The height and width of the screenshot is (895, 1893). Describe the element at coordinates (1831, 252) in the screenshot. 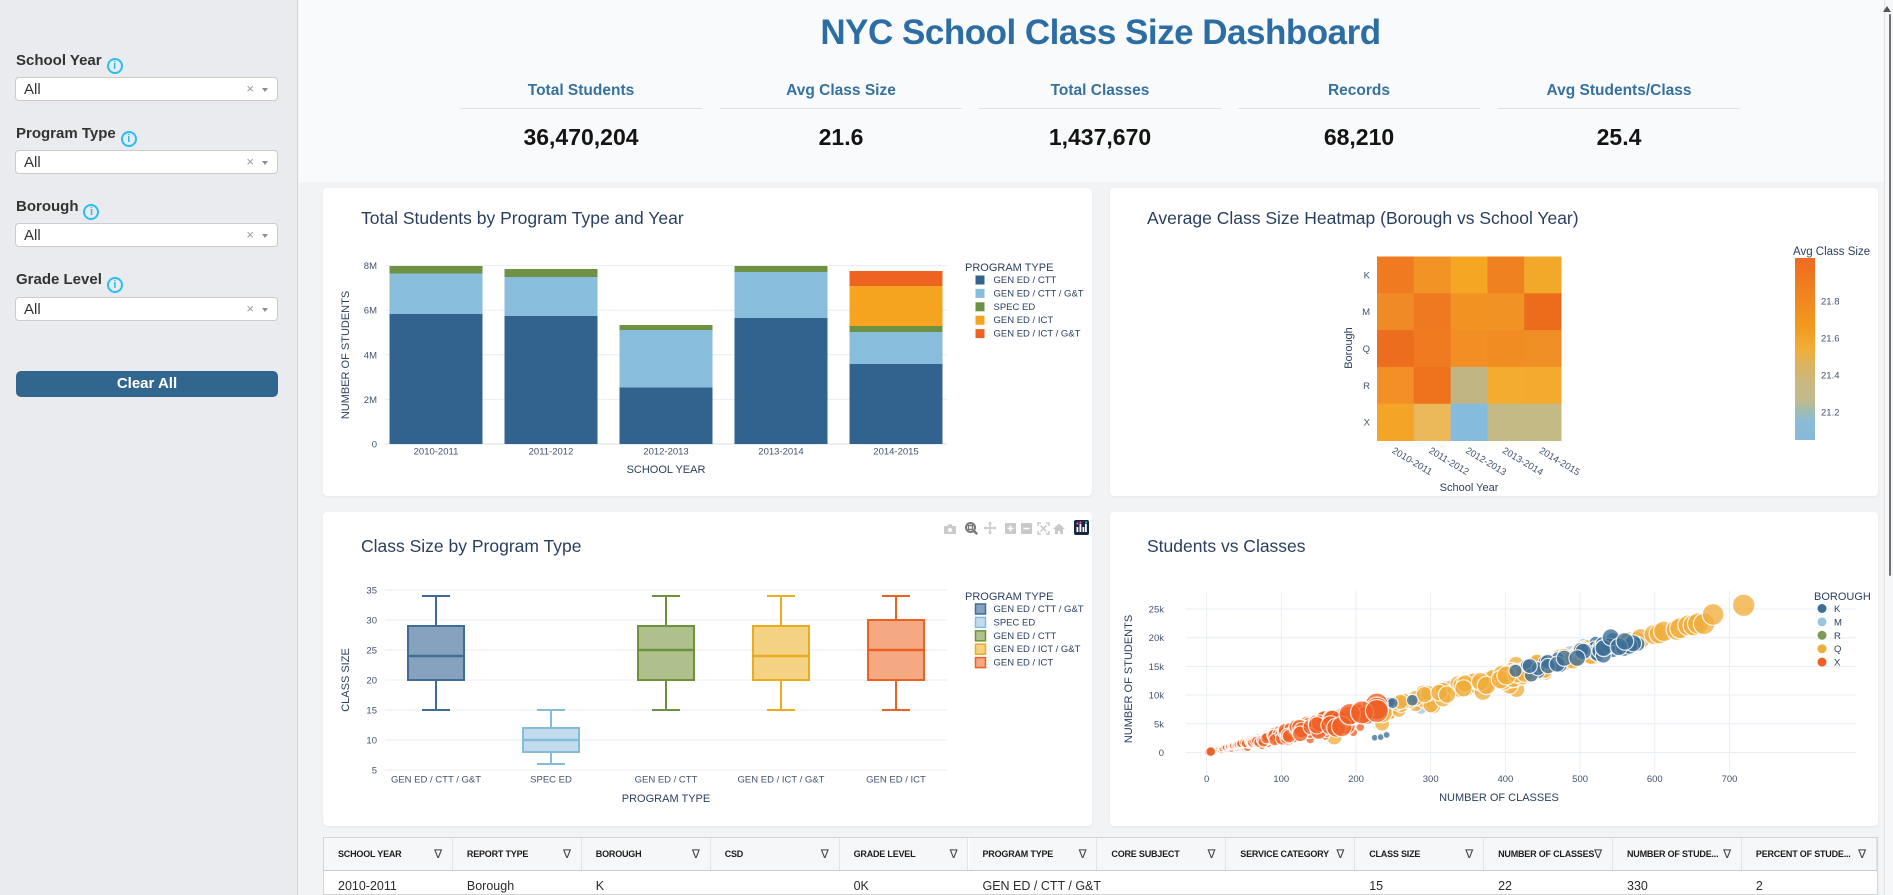

I see `svg-text: Avg Class Size` at that location.